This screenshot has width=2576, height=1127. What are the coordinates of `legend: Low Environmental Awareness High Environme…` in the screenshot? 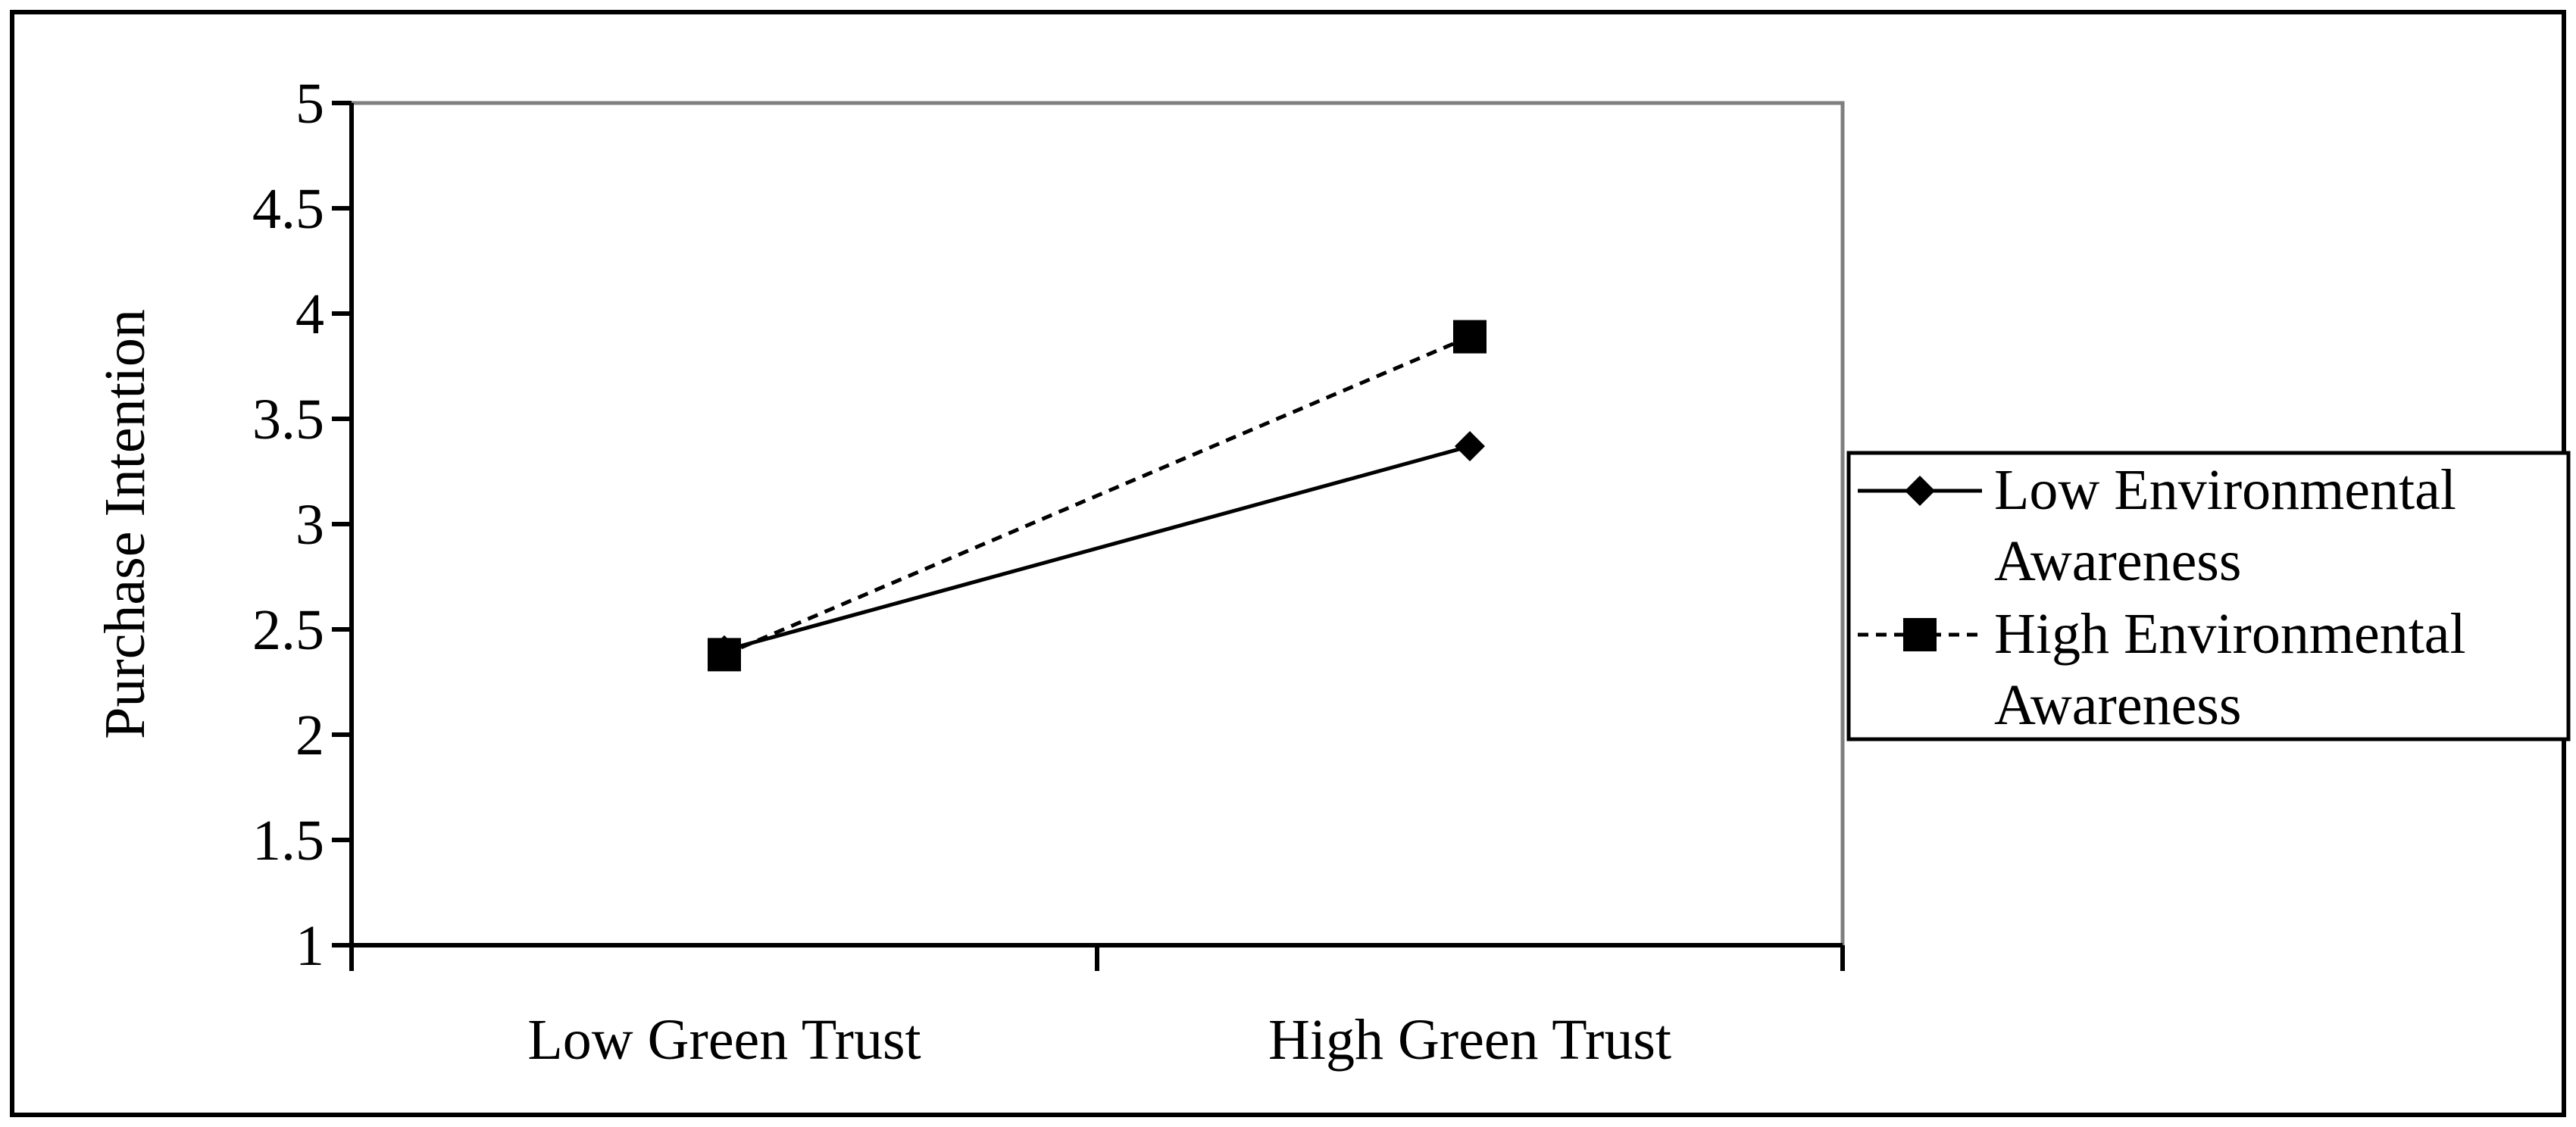 It's located at (2208, 596).